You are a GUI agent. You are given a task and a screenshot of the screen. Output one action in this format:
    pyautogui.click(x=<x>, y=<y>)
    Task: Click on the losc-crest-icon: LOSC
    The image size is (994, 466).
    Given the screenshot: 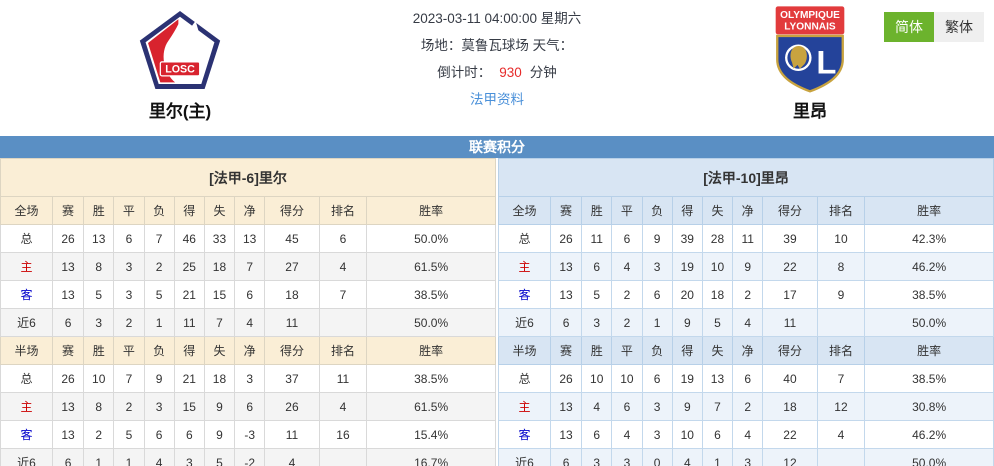 What is the action you would take?
    pyautogui.click(x=180, y=50)
    